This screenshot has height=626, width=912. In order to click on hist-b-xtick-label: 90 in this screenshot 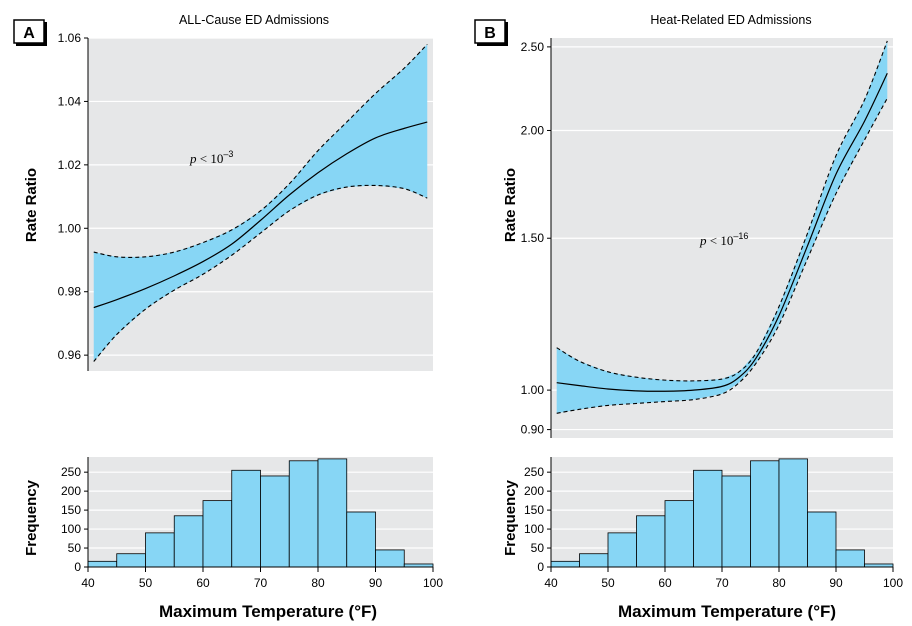, I will do `click(836, 583)`.